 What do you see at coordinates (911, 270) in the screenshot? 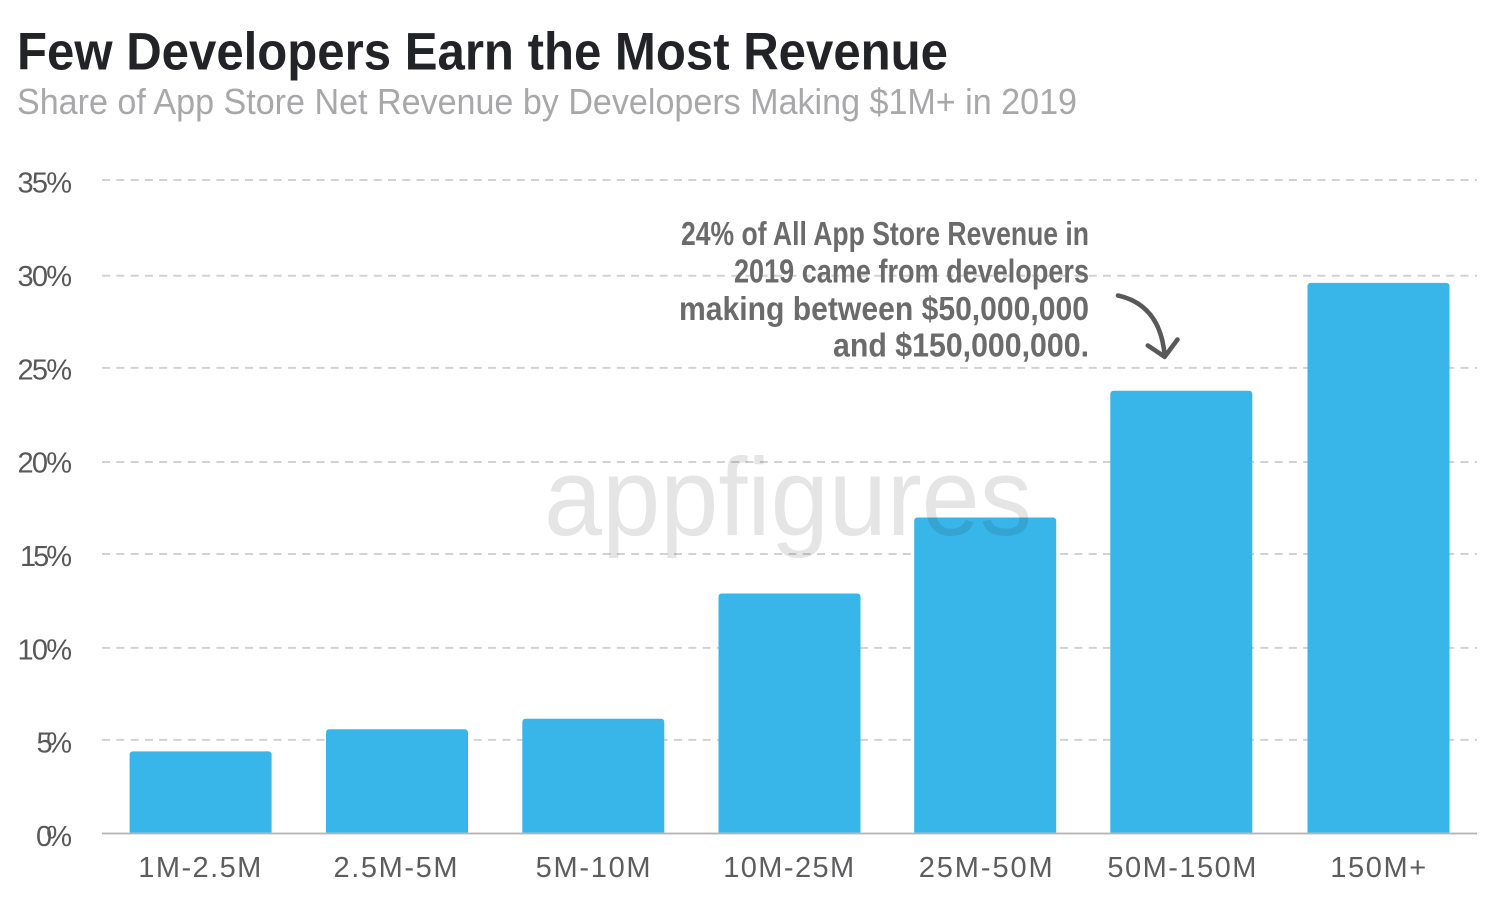
I see `svg-text: 2019 came from developers` at bounding box center [911, 270].